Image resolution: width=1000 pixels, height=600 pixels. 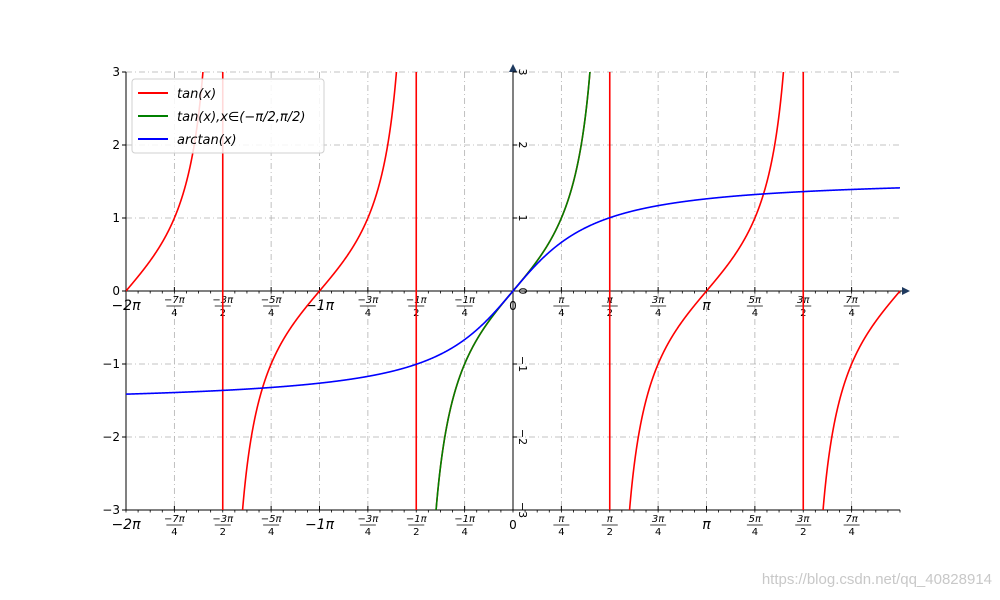 What do you see at coordinates (522, 510) in the screenshot?
I see `y-center-tick-label: −3` at bounding box center [522, 510].